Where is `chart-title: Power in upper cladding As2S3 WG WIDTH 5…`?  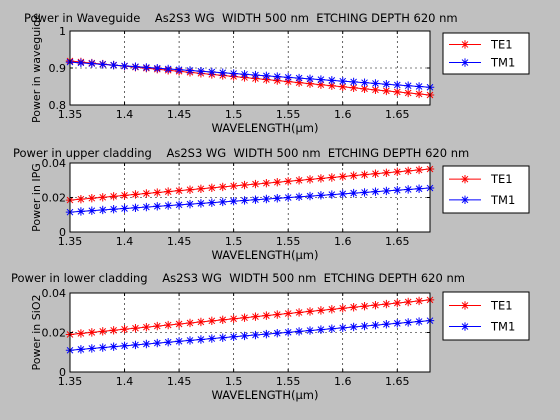 chart-title: Power in upper cladding As2S3 WG WIDTH 5… is located at coordinates (241, 153).